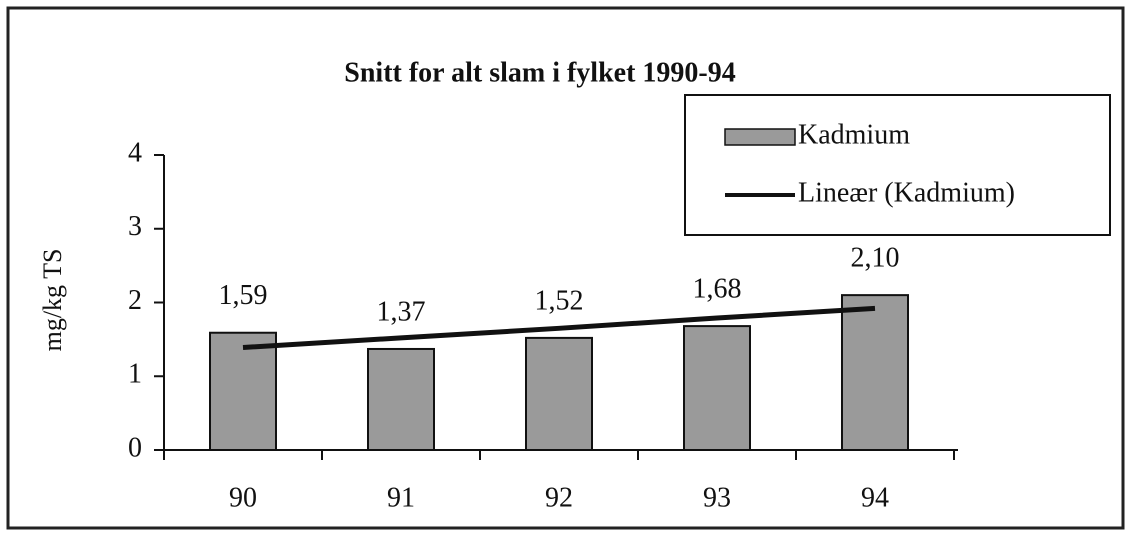 The width and height of the screenshot is (1131, 537). I want to click on legend-box, so click(897, 165).